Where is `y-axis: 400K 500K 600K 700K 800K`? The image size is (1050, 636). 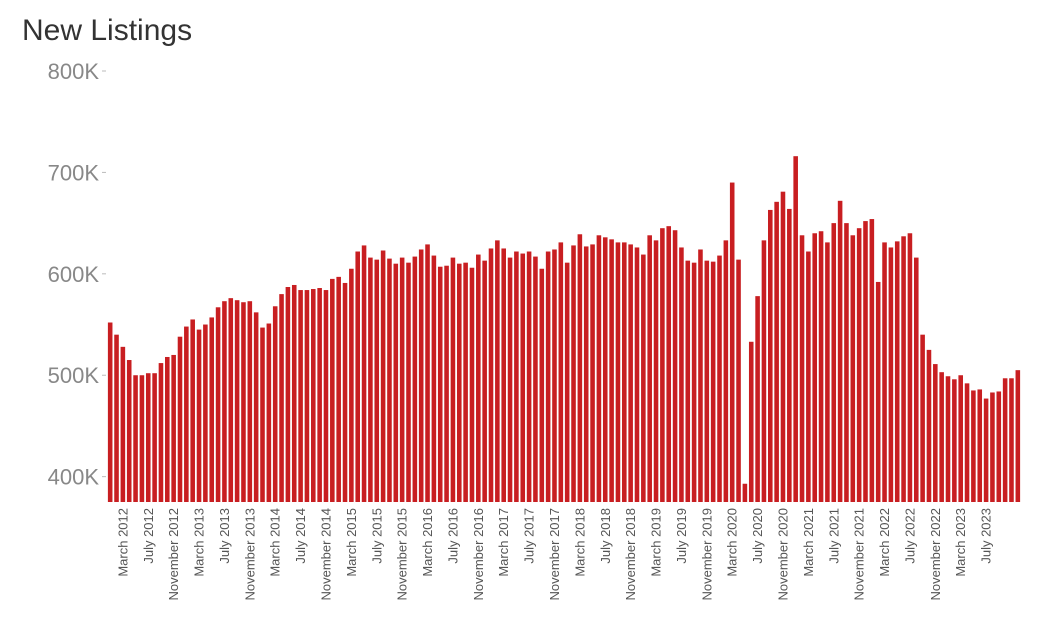 y-axis: 400K 500K 600K 700K 800K is located at coordinates (77, 274).